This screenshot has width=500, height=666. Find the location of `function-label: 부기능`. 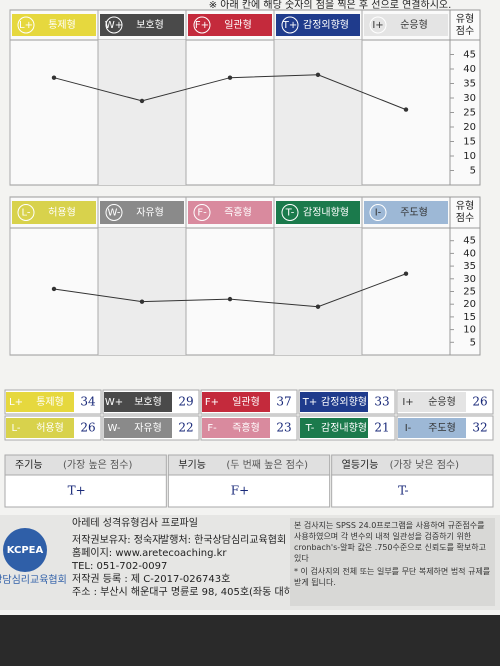

function-label: 부기능 is located at coordinates (192, 465).